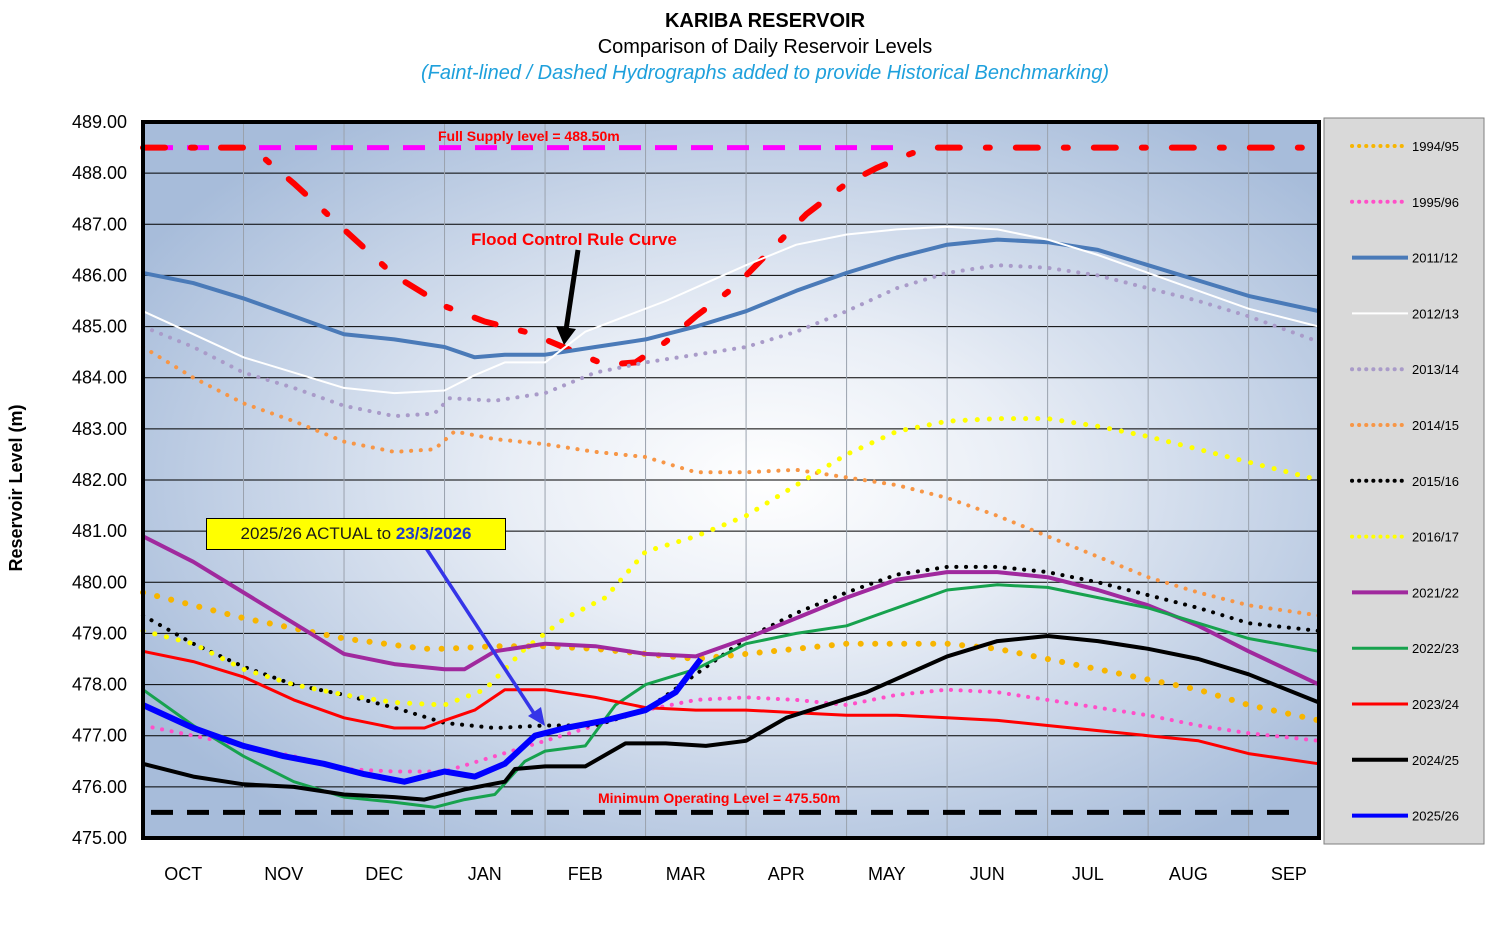 The image size is (1486, 940). What do you see at coordinates (1435, 592) in the screenshot?
I see `legend-label: 2021/22` at bounding box center [1435, 592].